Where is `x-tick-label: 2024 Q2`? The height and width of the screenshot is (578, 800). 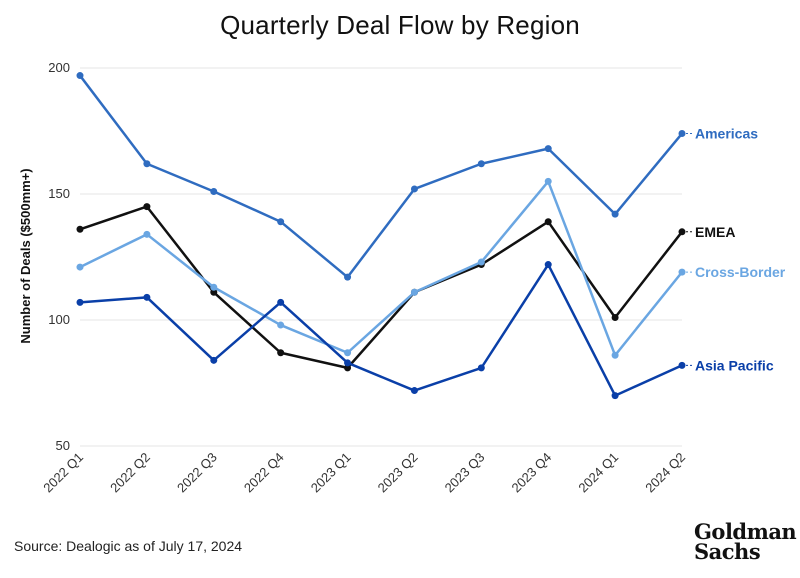 x-tick-label: 2024 Q2 is located at coordinates (665, 473).